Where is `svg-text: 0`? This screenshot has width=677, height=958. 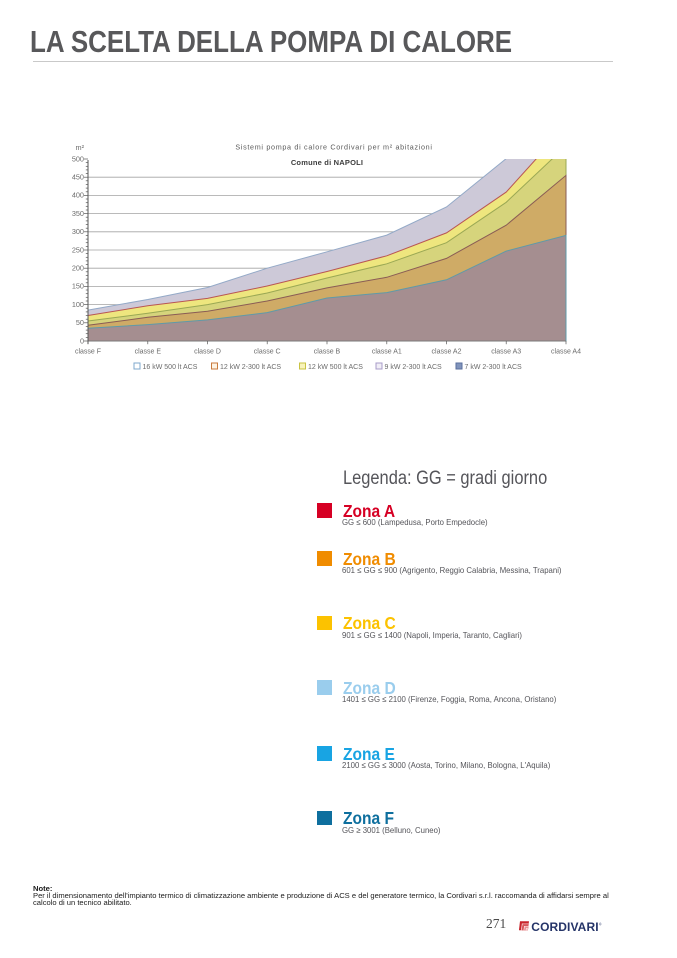
svg-text: 0 is located at coordinates (82, 340).